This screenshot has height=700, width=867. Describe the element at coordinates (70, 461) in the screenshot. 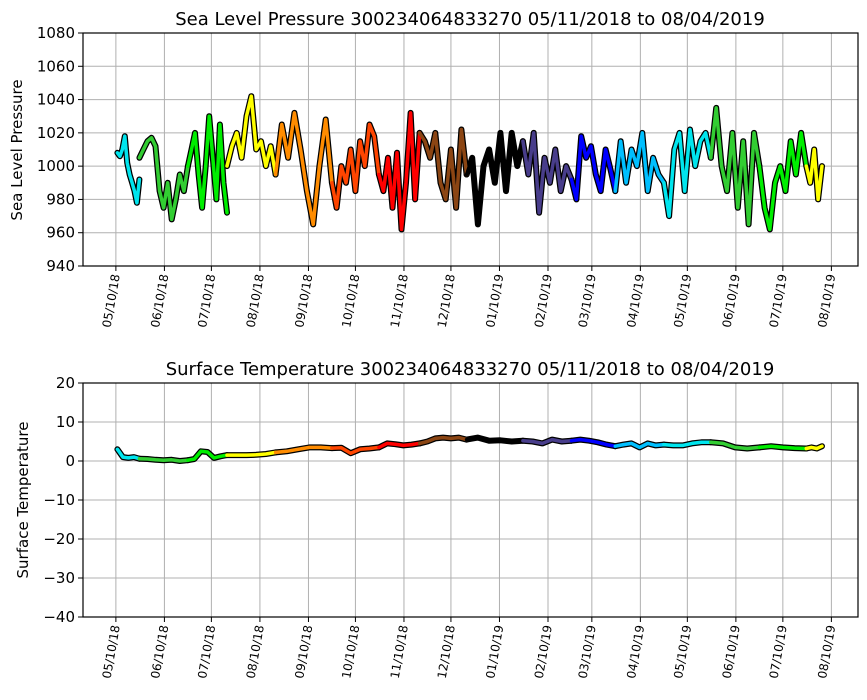

I see `y-tick-label: 0` at that location.